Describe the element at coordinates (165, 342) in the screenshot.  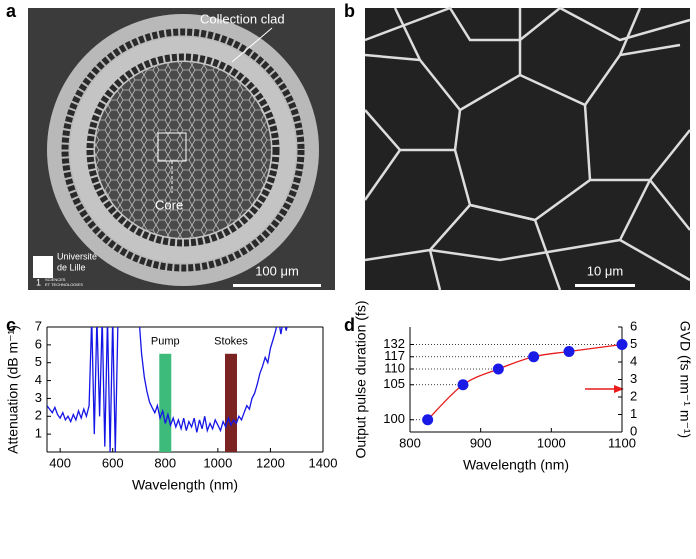
I see `band-label: Pump` at that location.